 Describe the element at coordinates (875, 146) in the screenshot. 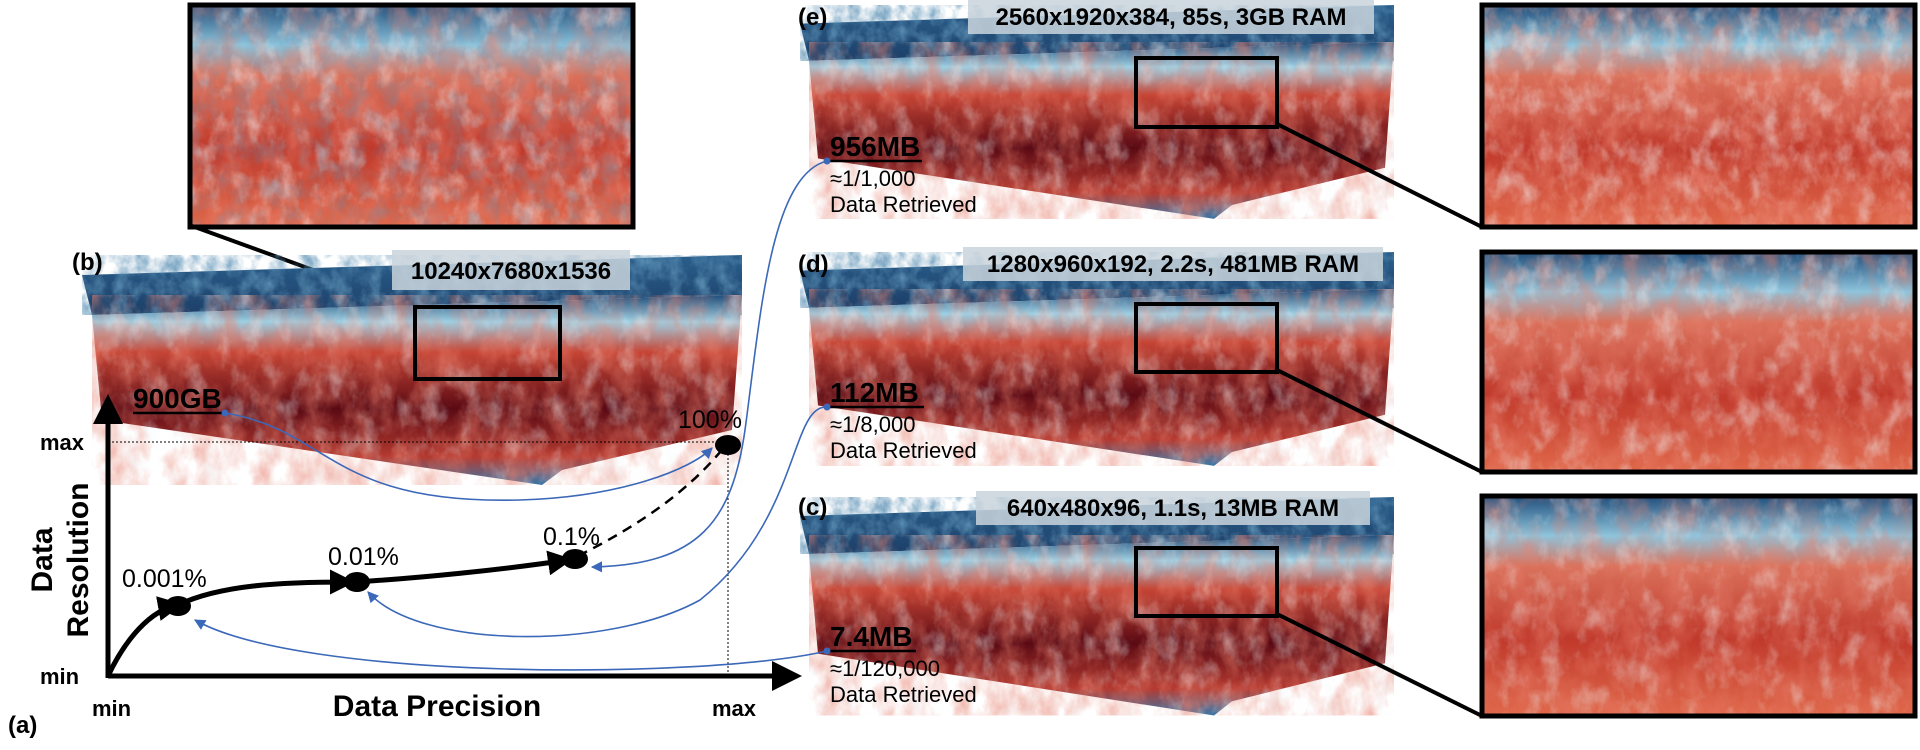

I see `panel-e-size: 956MB` at that location.